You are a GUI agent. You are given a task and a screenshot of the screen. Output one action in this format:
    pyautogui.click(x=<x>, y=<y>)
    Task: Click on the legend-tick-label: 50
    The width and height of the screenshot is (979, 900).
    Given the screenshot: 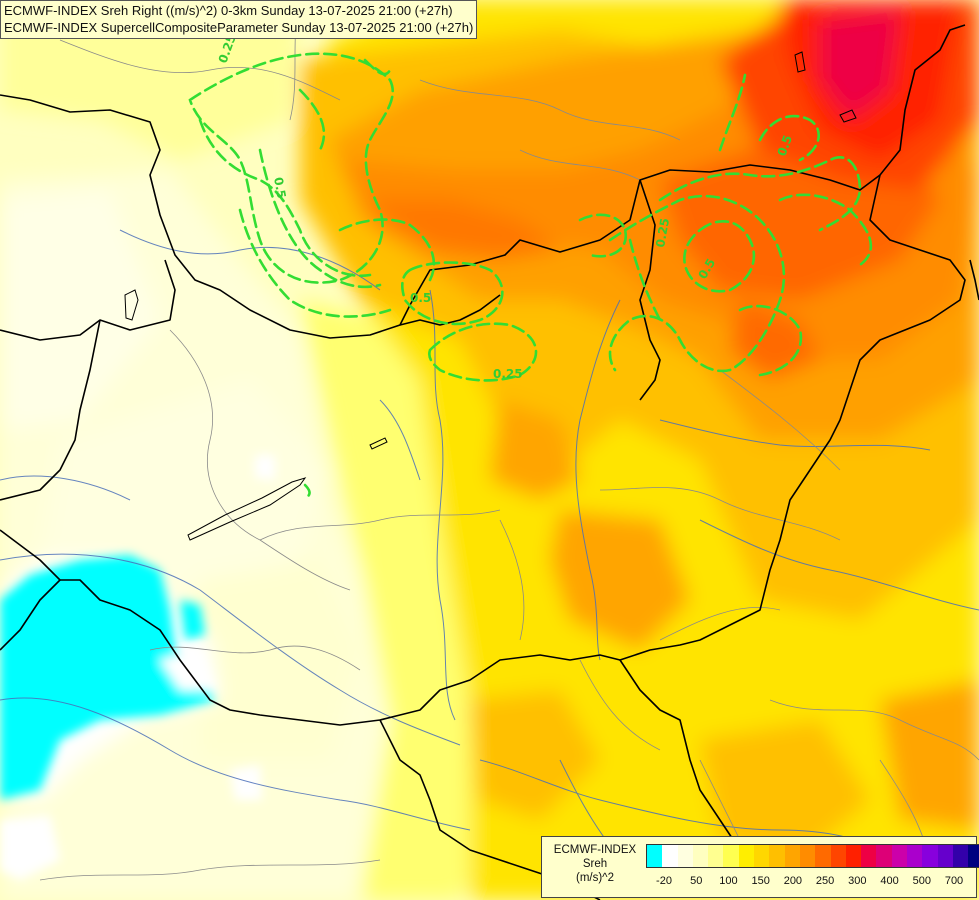 What is the action you would take?
    pyautogui.click(x=696, y=881)
    